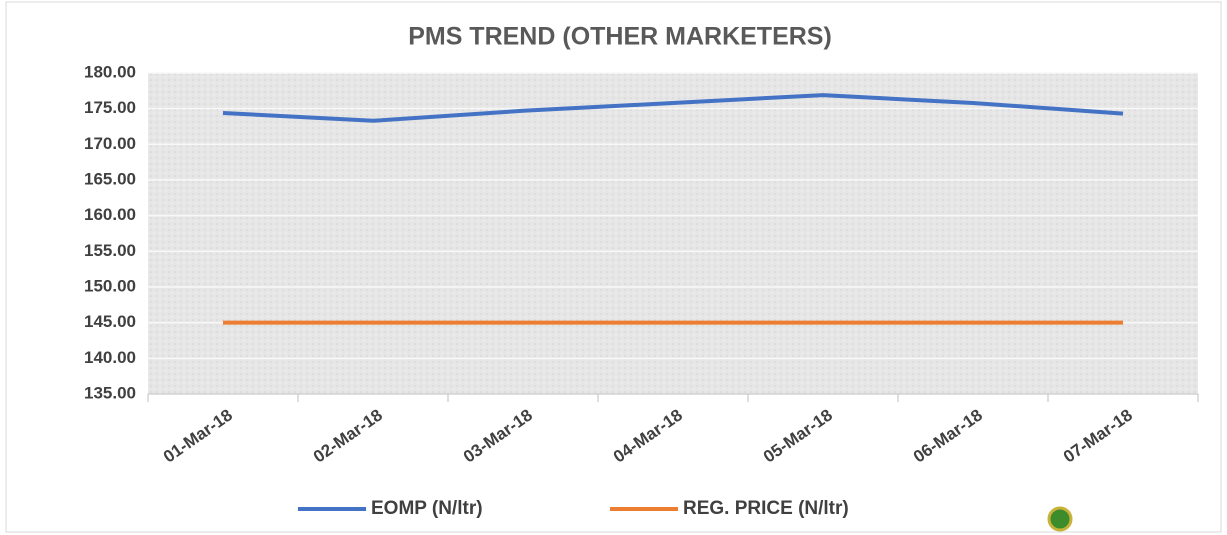  I want to click on y-tick-label: 150.00, so click(110, 285).